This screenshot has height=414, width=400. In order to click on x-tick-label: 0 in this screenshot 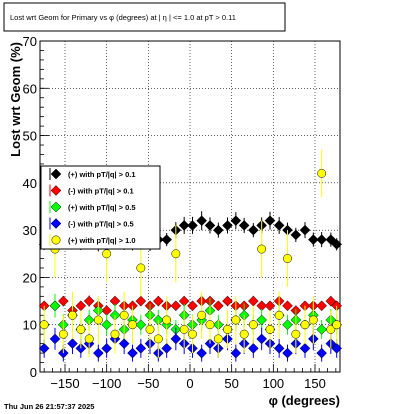, I will do `click(189, 383)`.